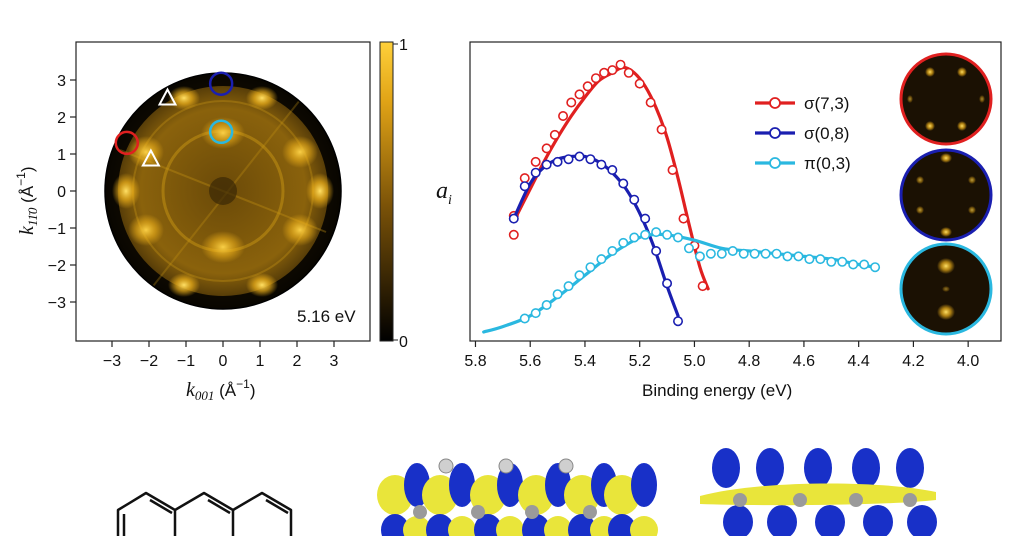 The image size is (1024, 536). What do you see at coordinates (818, 494) in the screenshot?
I see `orbital-pi-lobe` at bounding box center [818, 494].